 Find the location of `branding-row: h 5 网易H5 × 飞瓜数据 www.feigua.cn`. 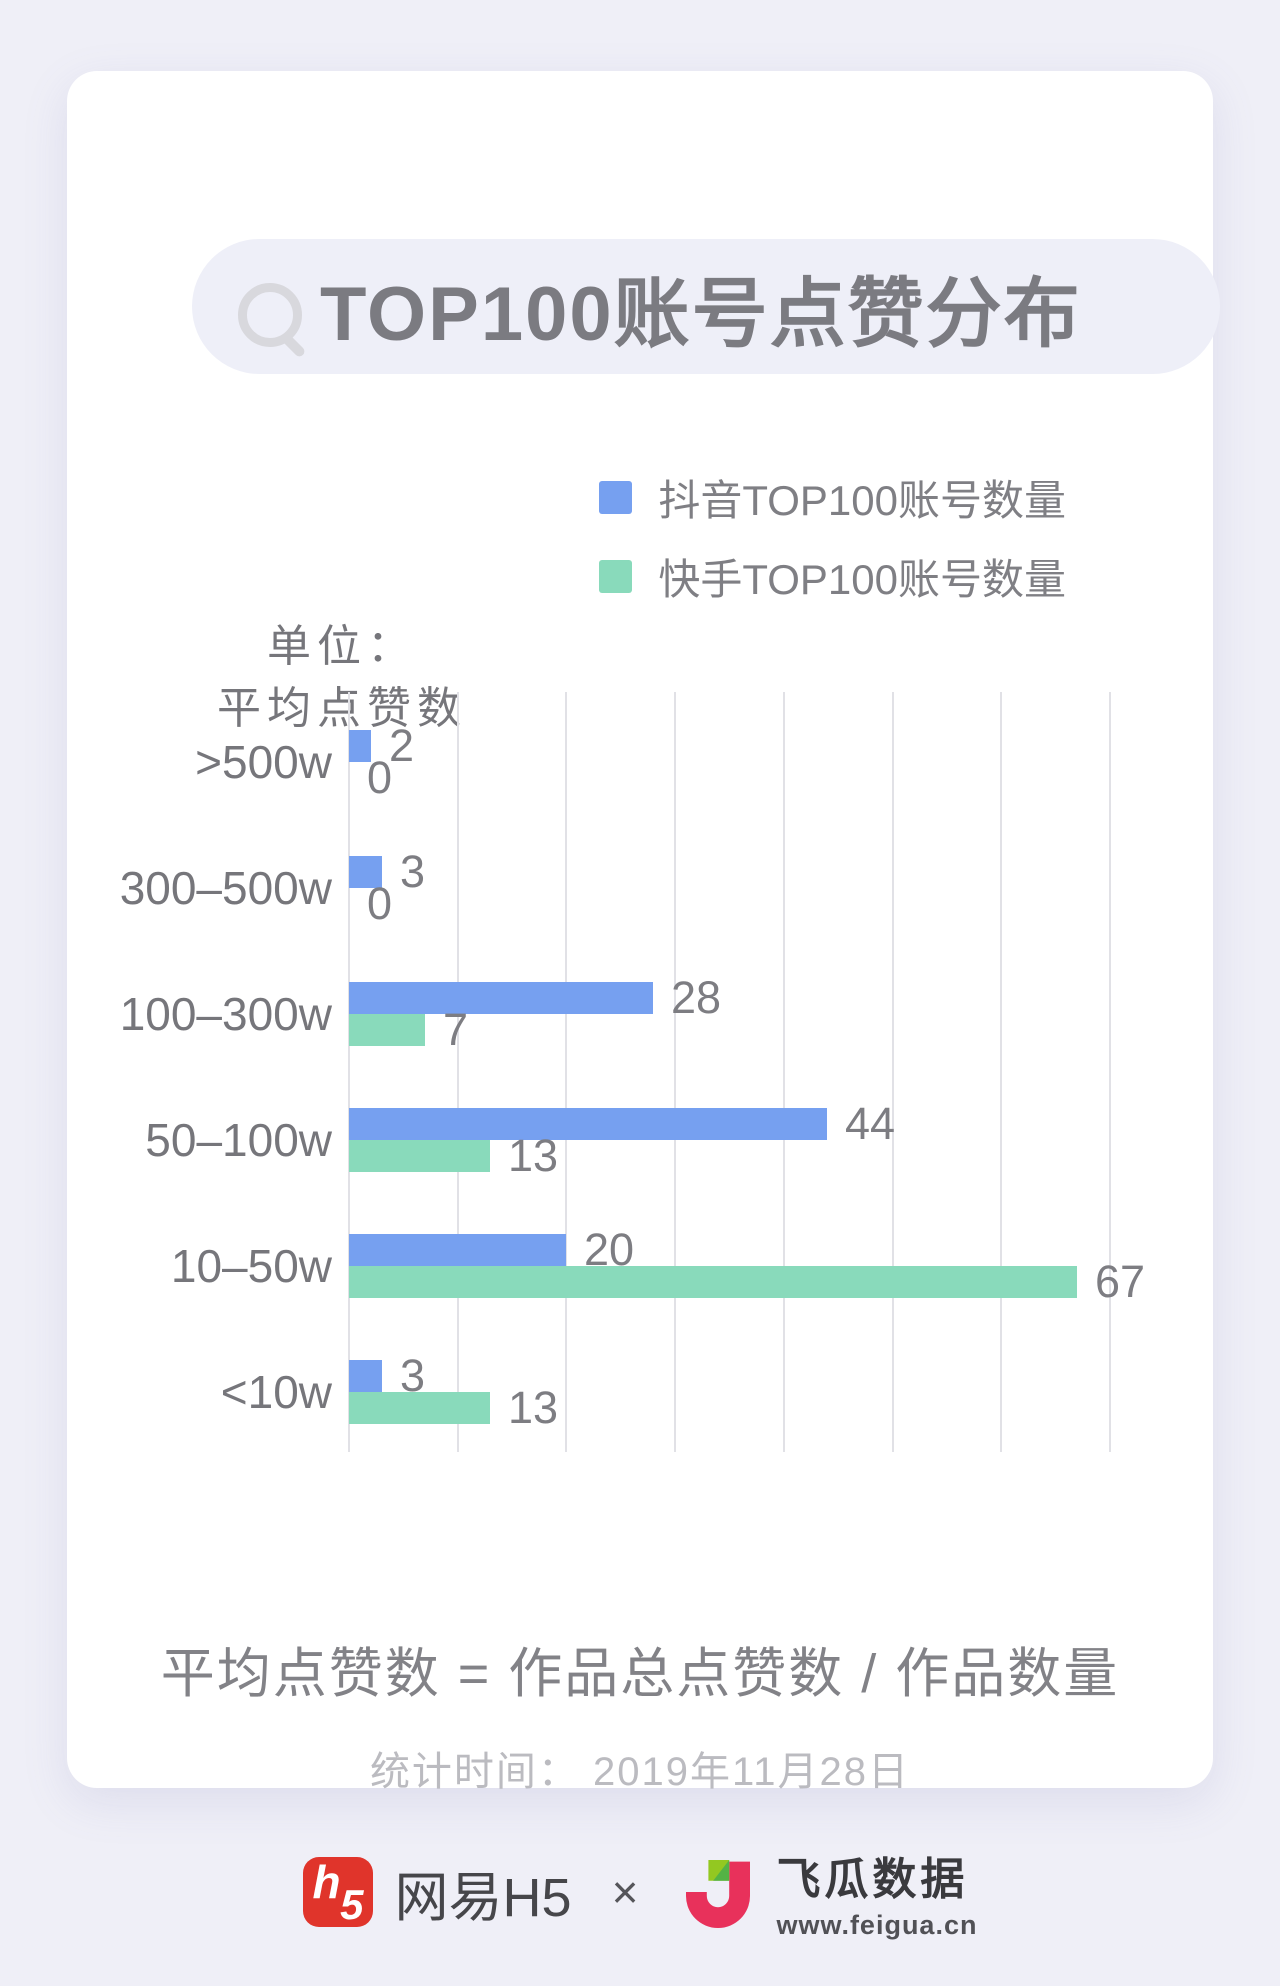

branding-row: h 5 网易H5 × 飞瓜数据 www.feigua.cn is located at coordinates (640, 1895).